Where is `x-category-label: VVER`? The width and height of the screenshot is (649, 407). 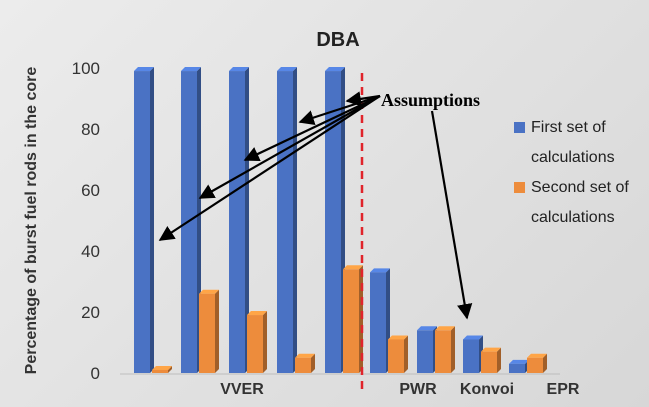 x-category-label: VVER is located at coordinates (242, 389).